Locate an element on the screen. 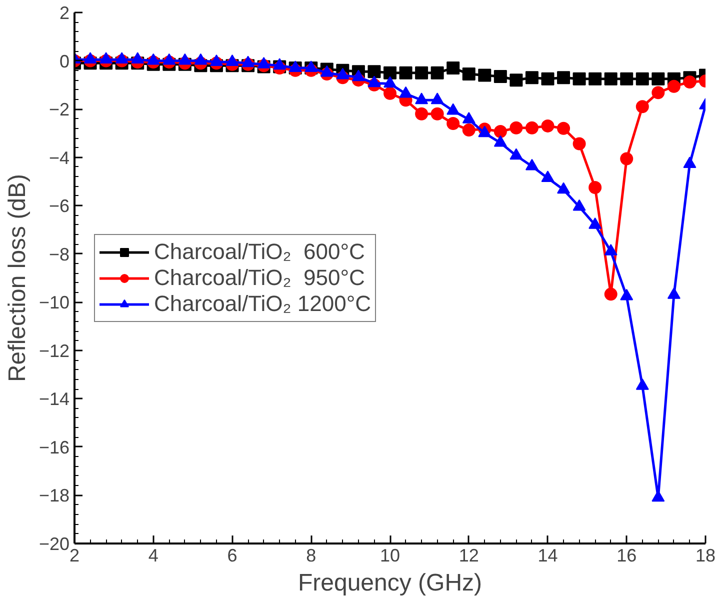 This screenshot has height=599, width=719. y-tick-label: −8 is located at coordinates (59, 254).